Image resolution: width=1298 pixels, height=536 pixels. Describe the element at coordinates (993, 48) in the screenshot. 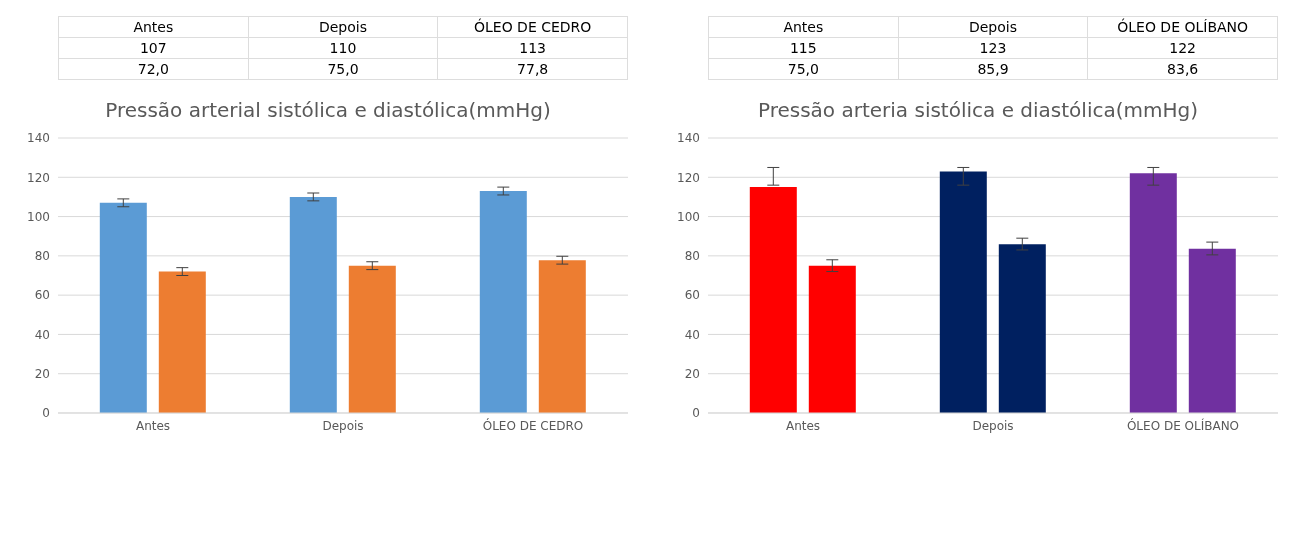

I see `data-label: 123` at that location.